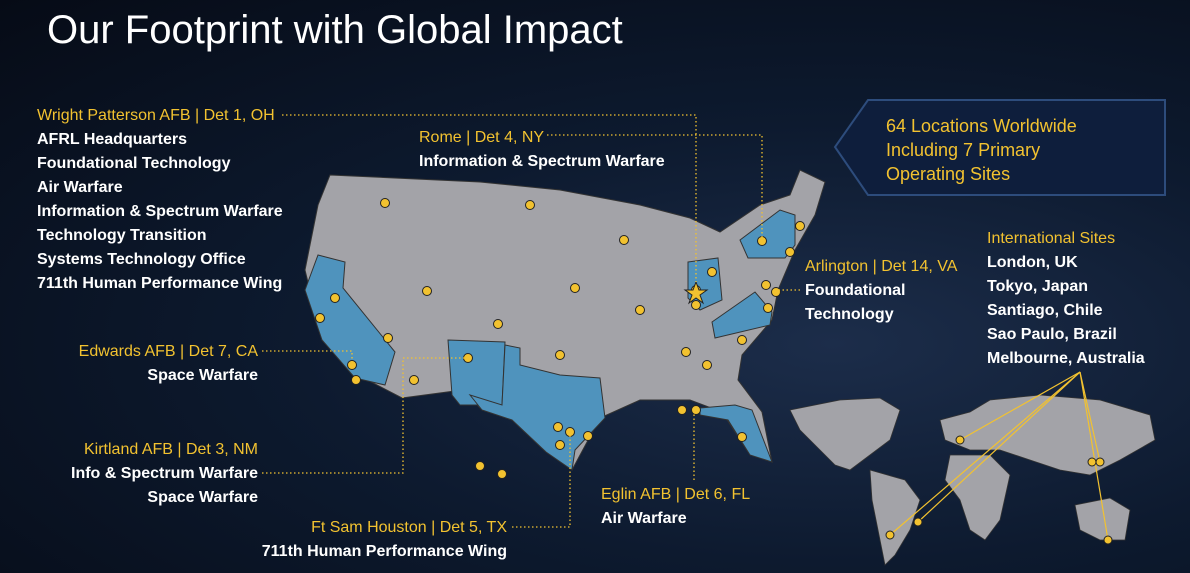 This screenshot has width=1190, height=573. I want to click on callout-text: 64 Locations Worldwide, so click(981, 126).